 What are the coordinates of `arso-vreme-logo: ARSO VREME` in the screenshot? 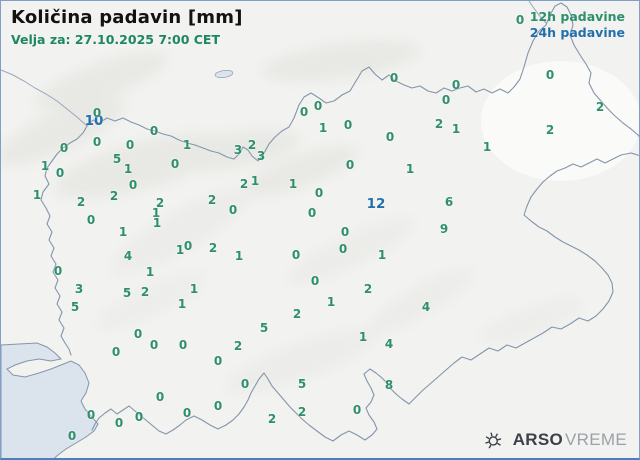 It's located at (554, 440).